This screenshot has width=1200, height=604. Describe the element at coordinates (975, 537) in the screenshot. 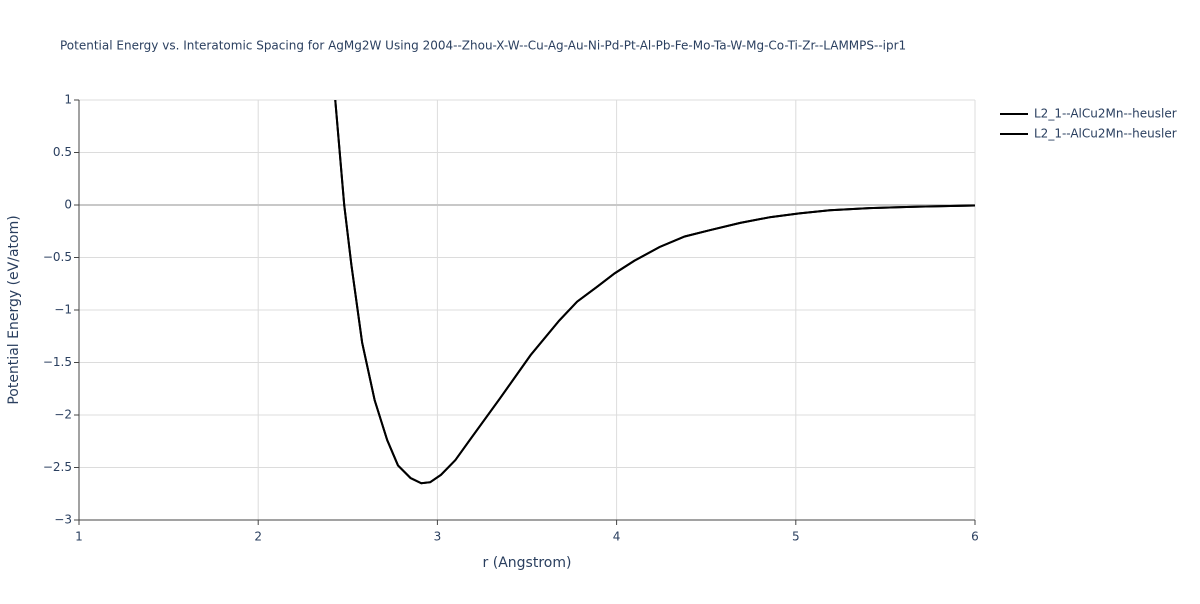

I see `x-tick-label: 6` at that location.